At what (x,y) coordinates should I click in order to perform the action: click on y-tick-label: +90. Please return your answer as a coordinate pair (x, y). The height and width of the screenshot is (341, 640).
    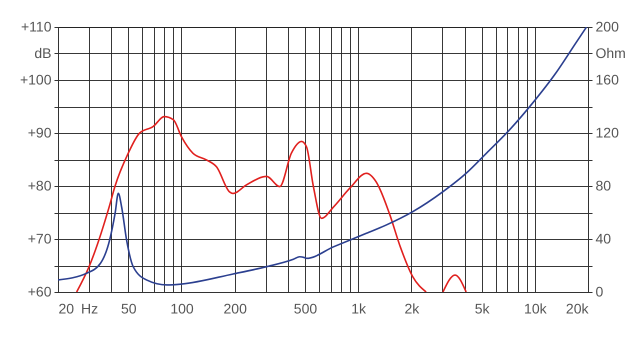
    Looking at the image, I should click on (40, 132).